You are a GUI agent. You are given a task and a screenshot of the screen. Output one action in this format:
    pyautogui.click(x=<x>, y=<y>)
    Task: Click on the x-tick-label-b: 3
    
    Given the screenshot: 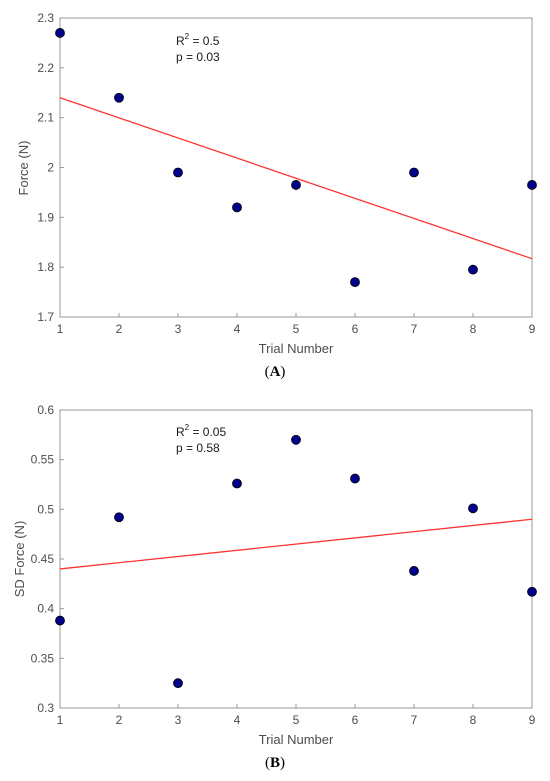 What is the action you would take?
    pyautogui.click(x=178, y=720)
    